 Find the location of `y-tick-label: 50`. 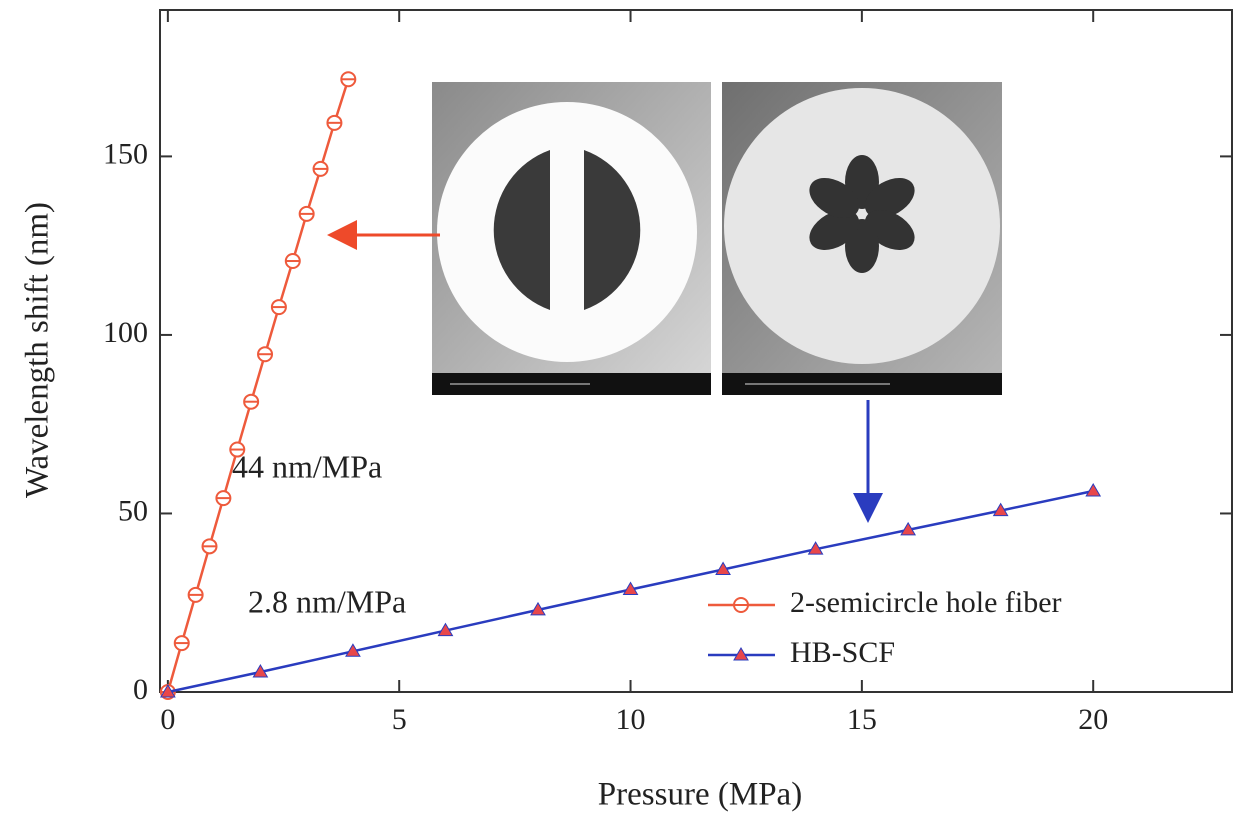

y-tick-label: 50 is located at coordinates (133, 510).